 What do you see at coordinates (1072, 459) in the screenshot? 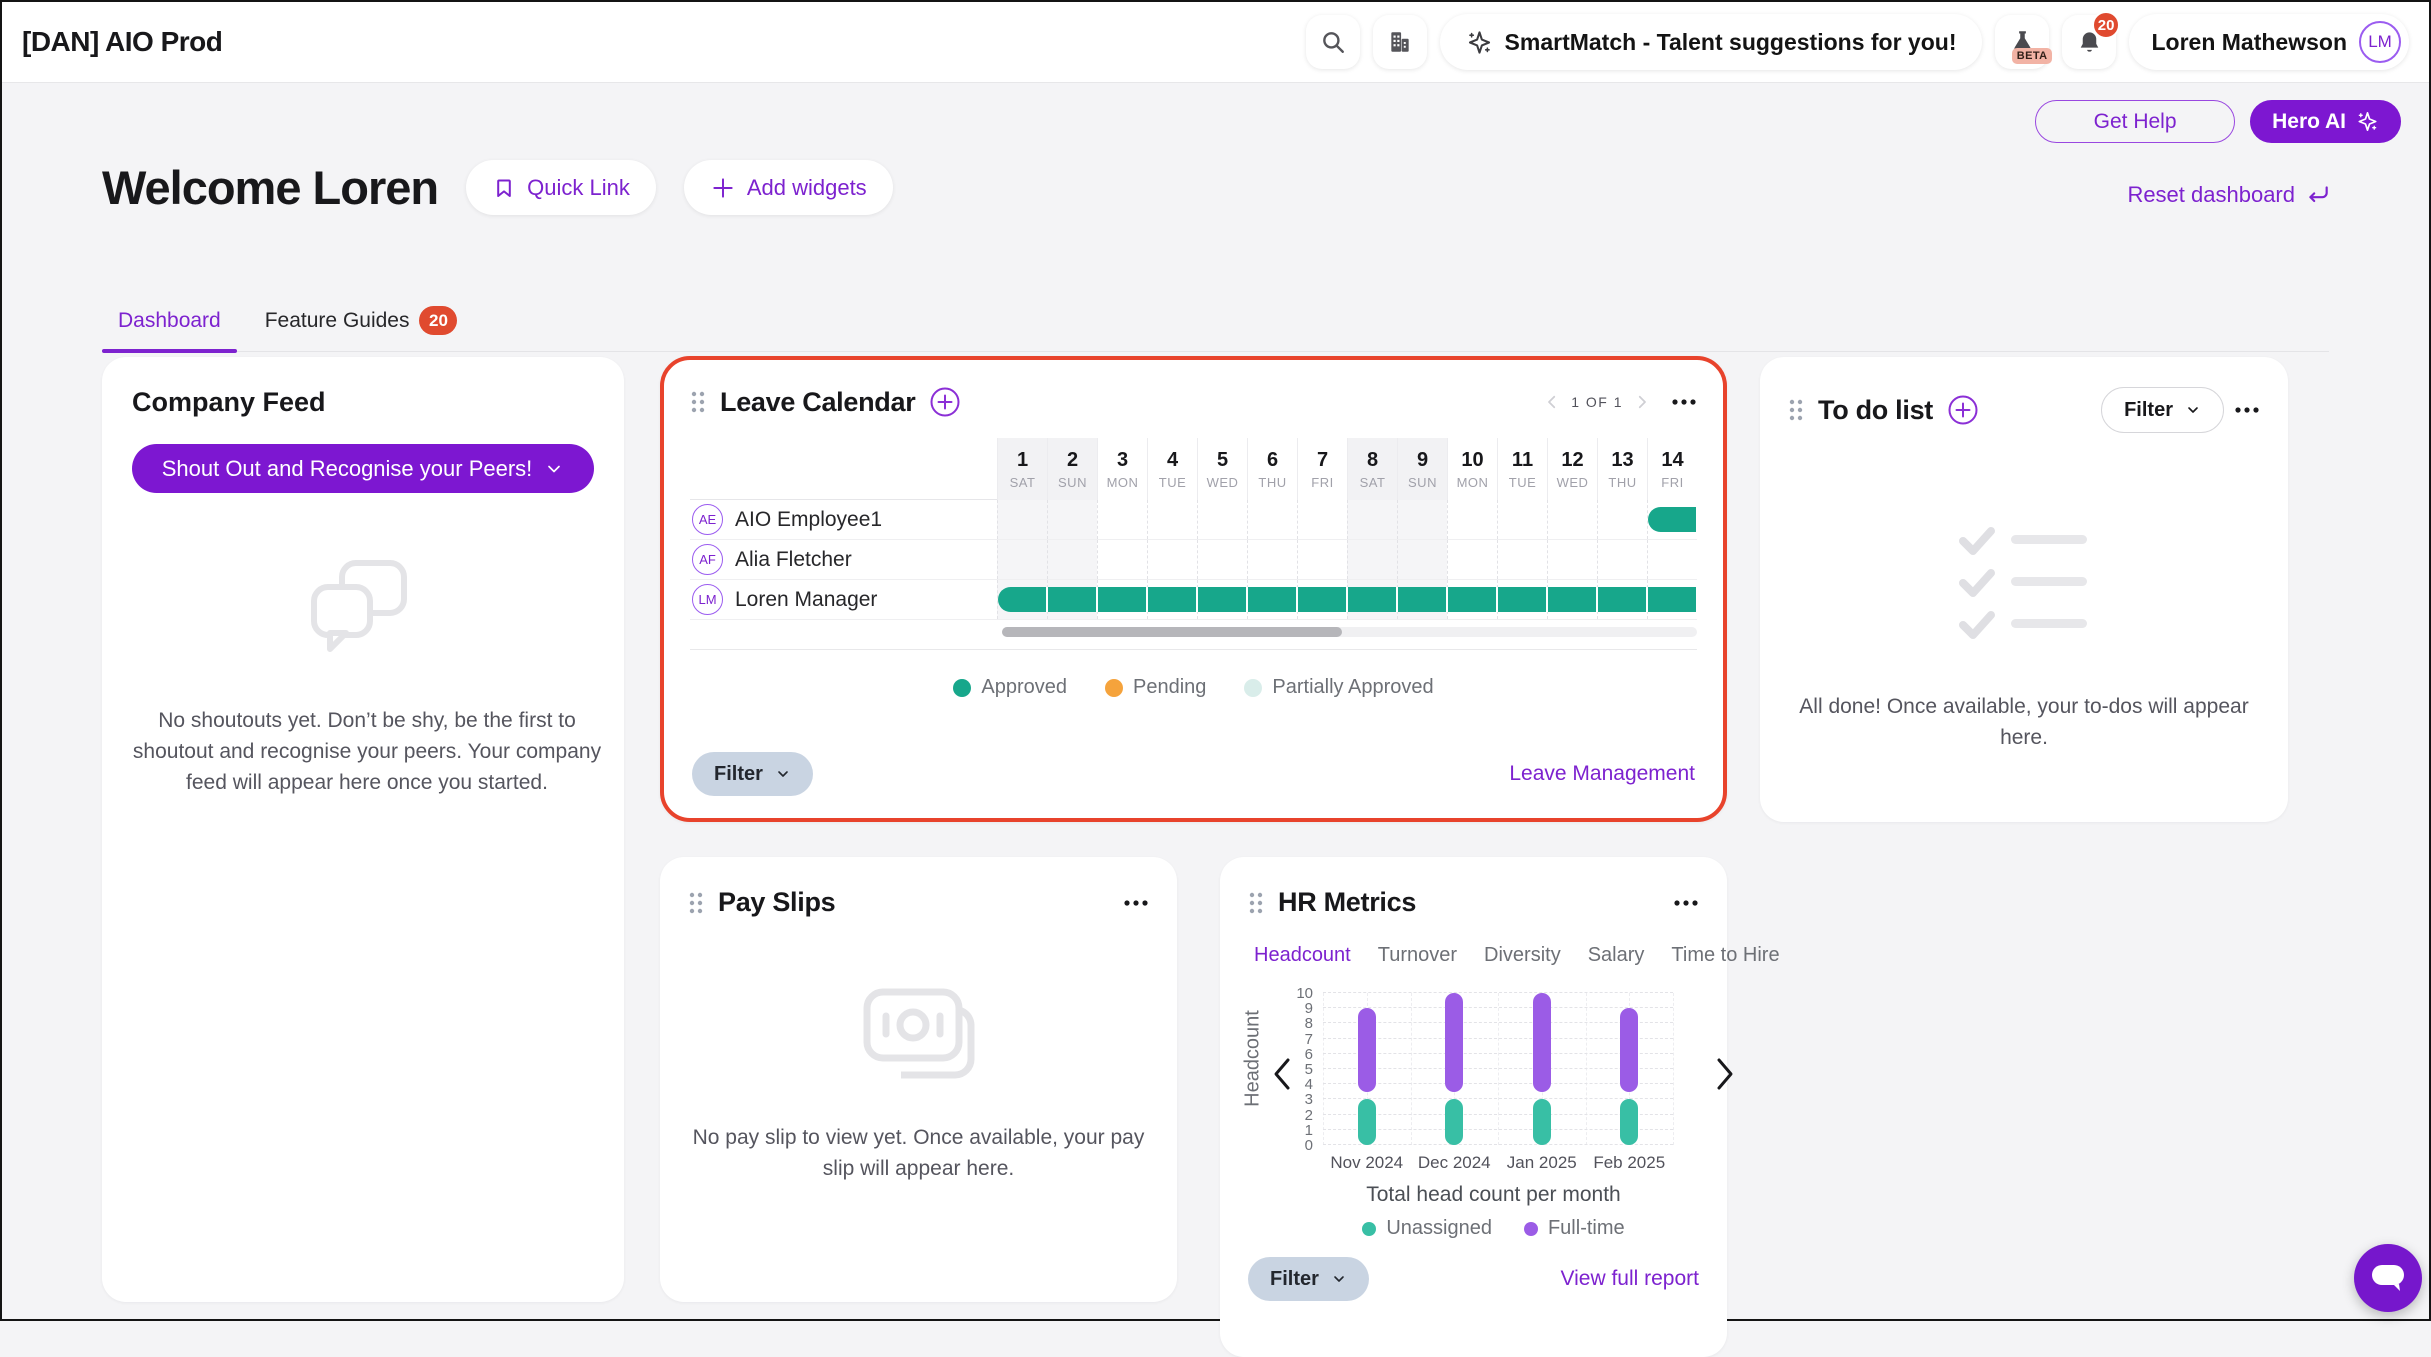
I see `day-number: 2` at bounding box center [1072, 459].